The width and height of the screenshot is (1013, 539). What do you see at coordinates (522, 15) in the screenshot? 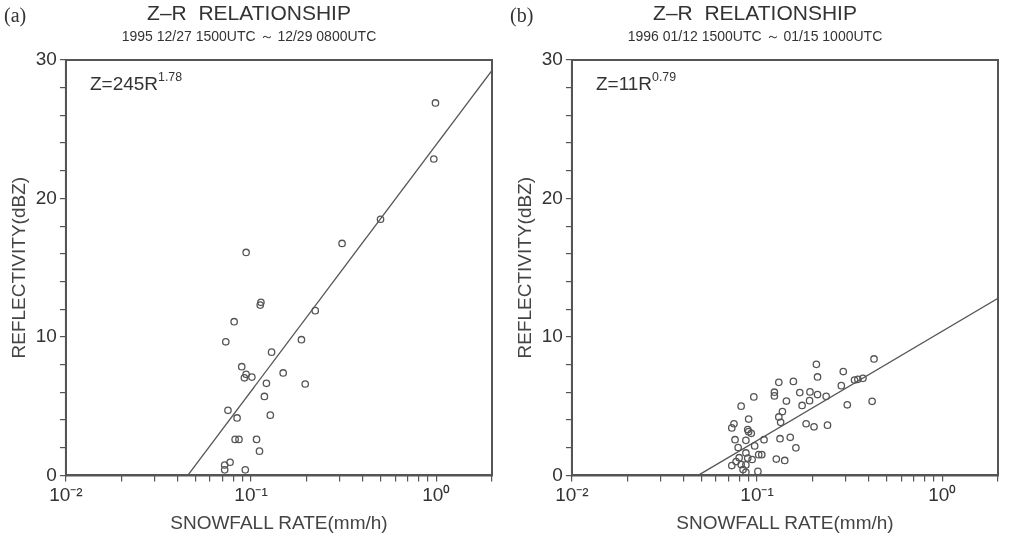
I see `text: (b)` at bounding box center [522, 15].